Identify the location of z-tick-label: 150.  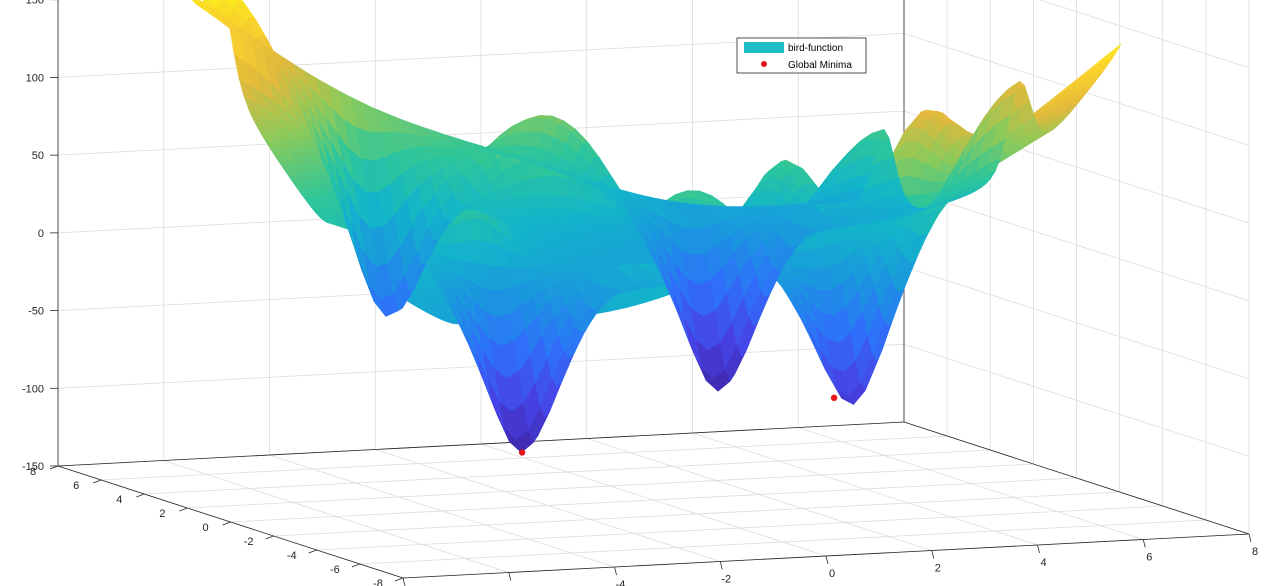
(35, 3).